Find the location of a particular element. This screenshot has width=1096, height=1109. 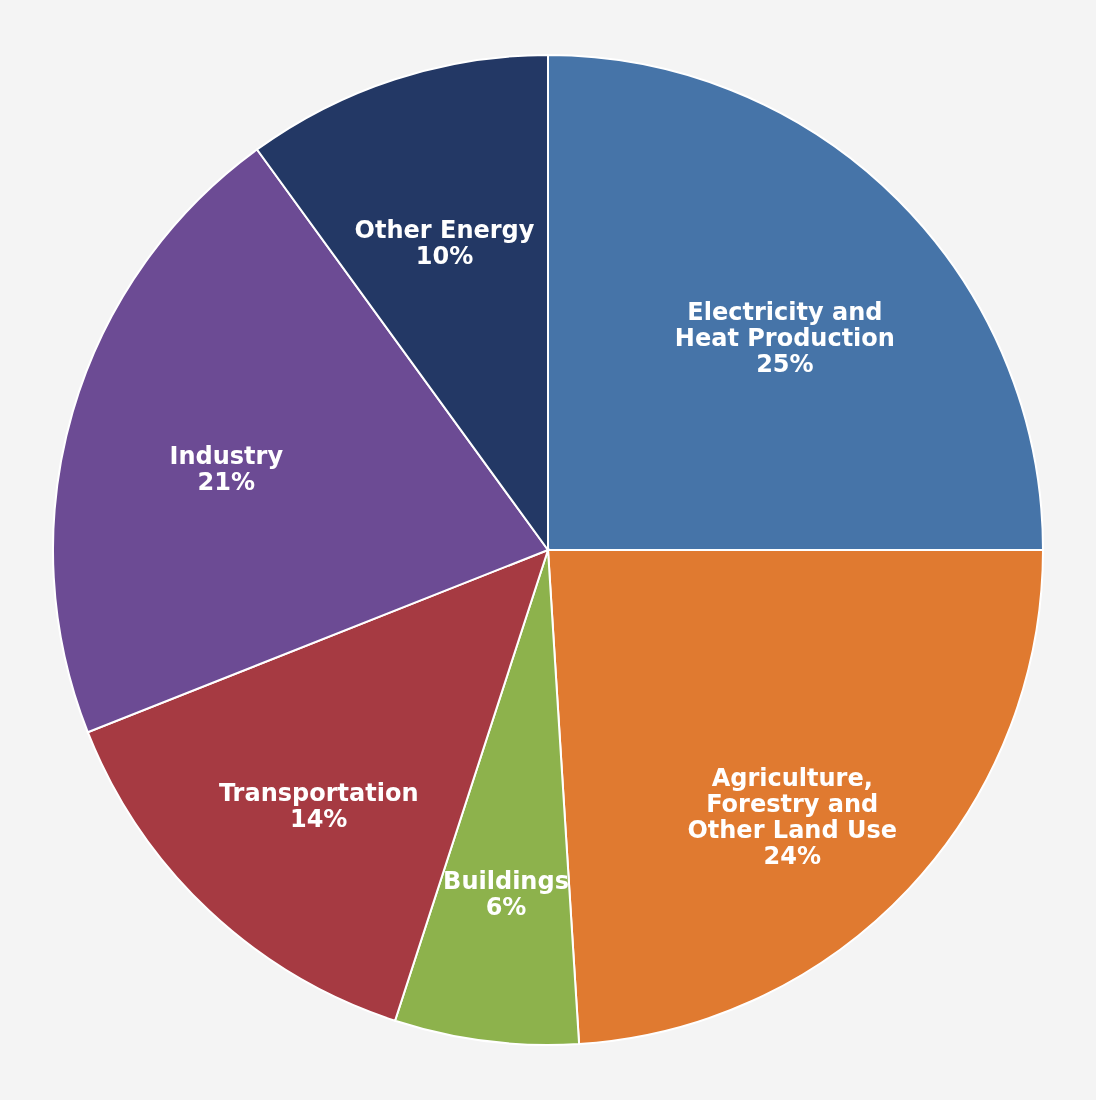

data-label: 24% is located at coordinates (792, 856).